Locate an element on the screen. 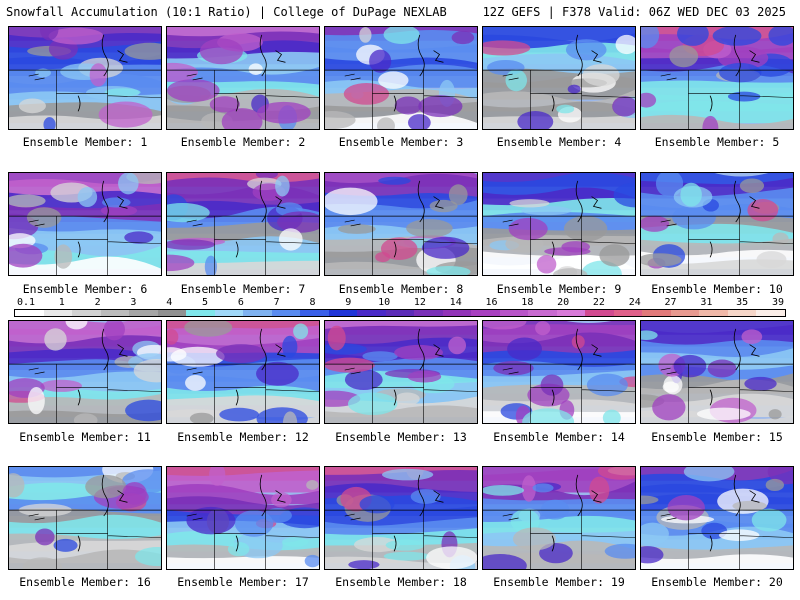  colorbar-label: 2 is located at coordinates (97, 302).